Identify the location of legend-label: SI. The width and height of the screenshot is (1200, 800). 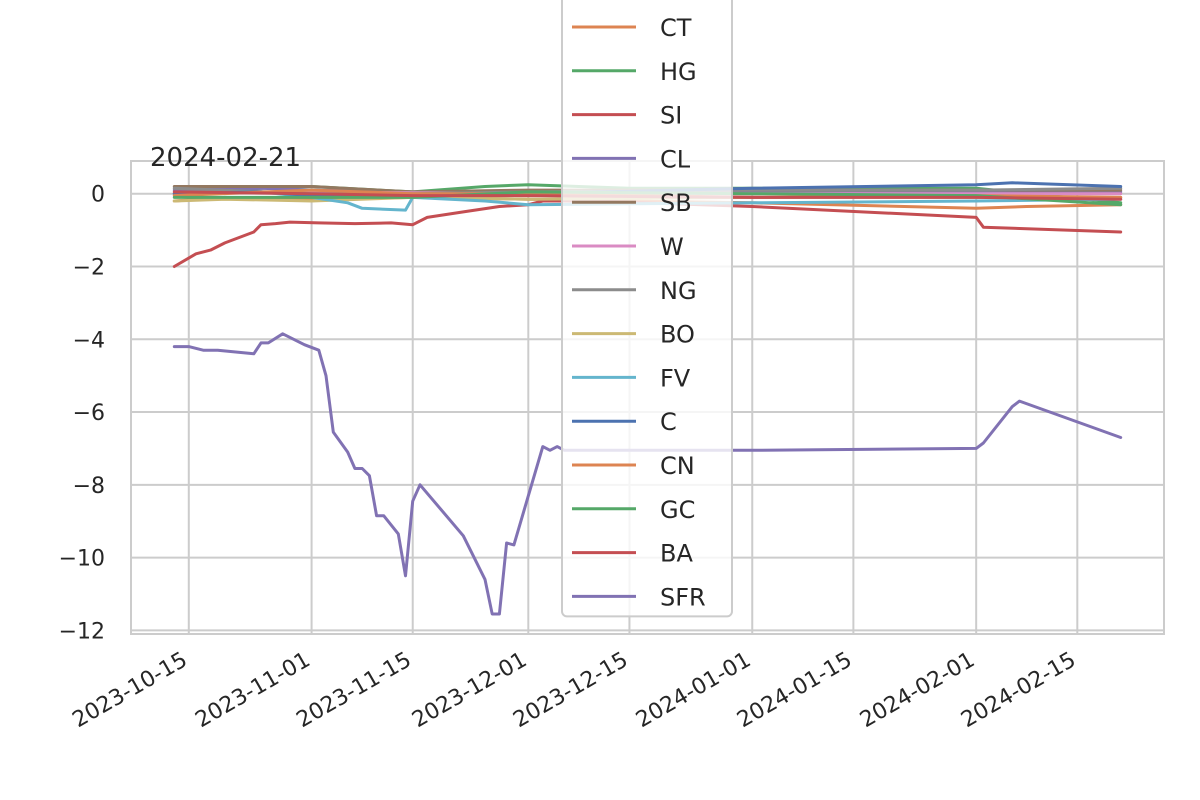
(671, 116).